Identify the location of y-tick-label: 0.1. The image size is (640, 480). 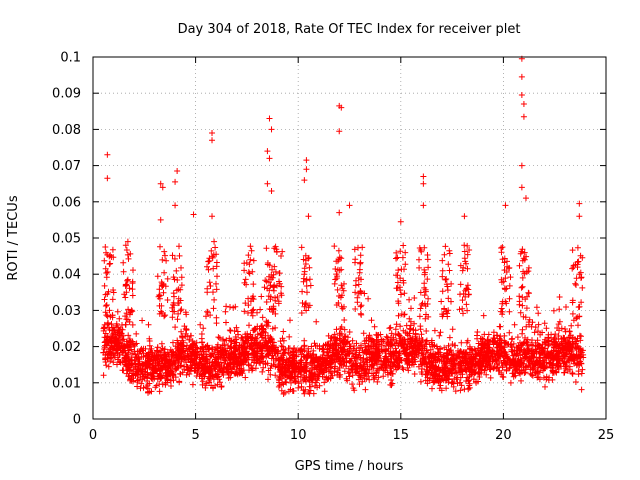
(70, 58).